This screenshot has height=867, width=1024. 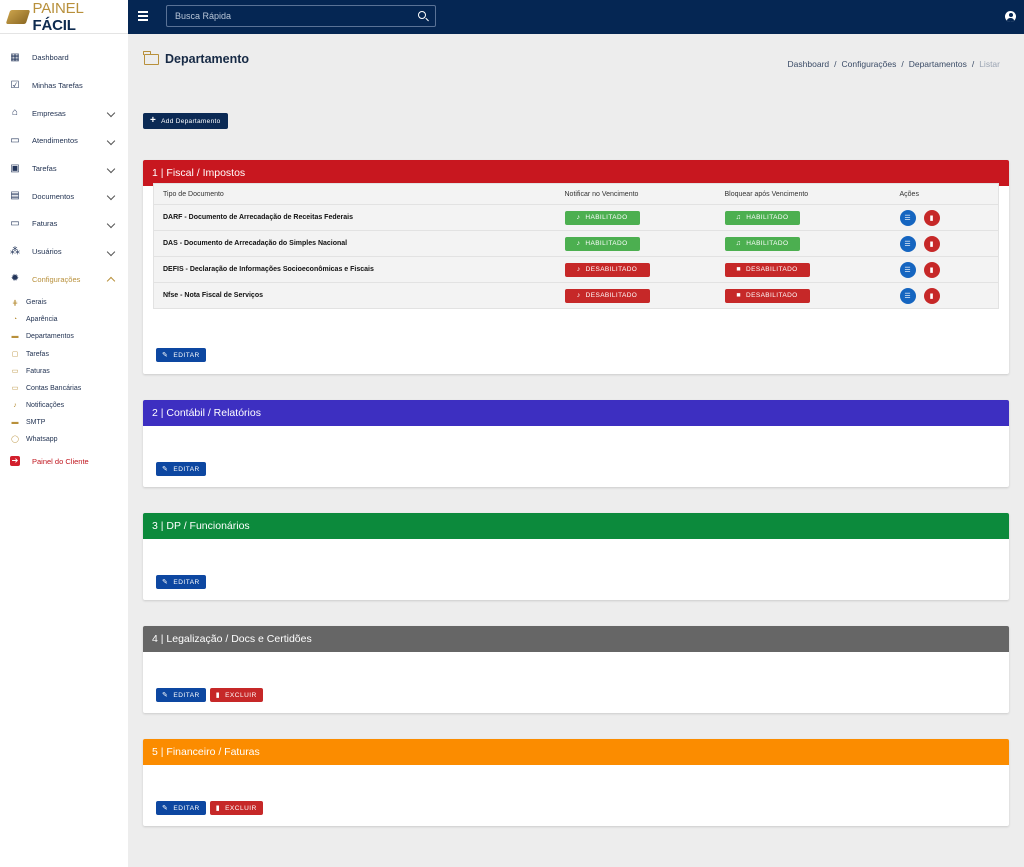 What do you see at coordinates (15, 57) in the screenshot?
I see `dashboard-icon: ▦` at bounding box center [15, 57].